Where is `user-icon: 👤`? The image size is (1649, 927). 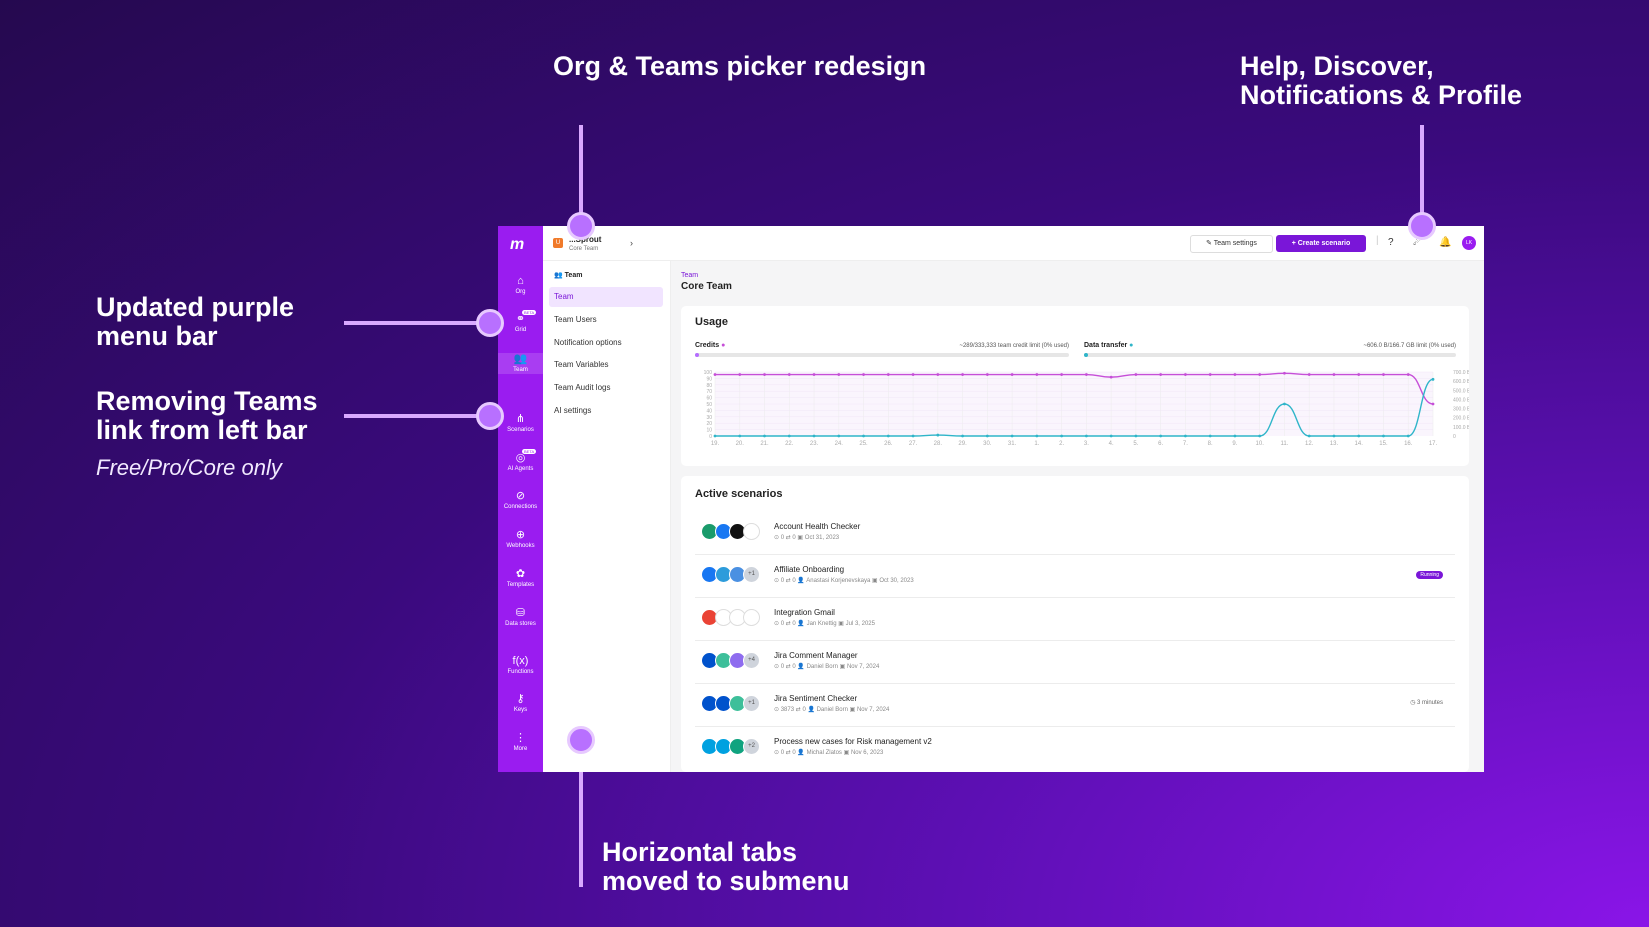 user-icon: 👤 is located at coordinates (801, 624).